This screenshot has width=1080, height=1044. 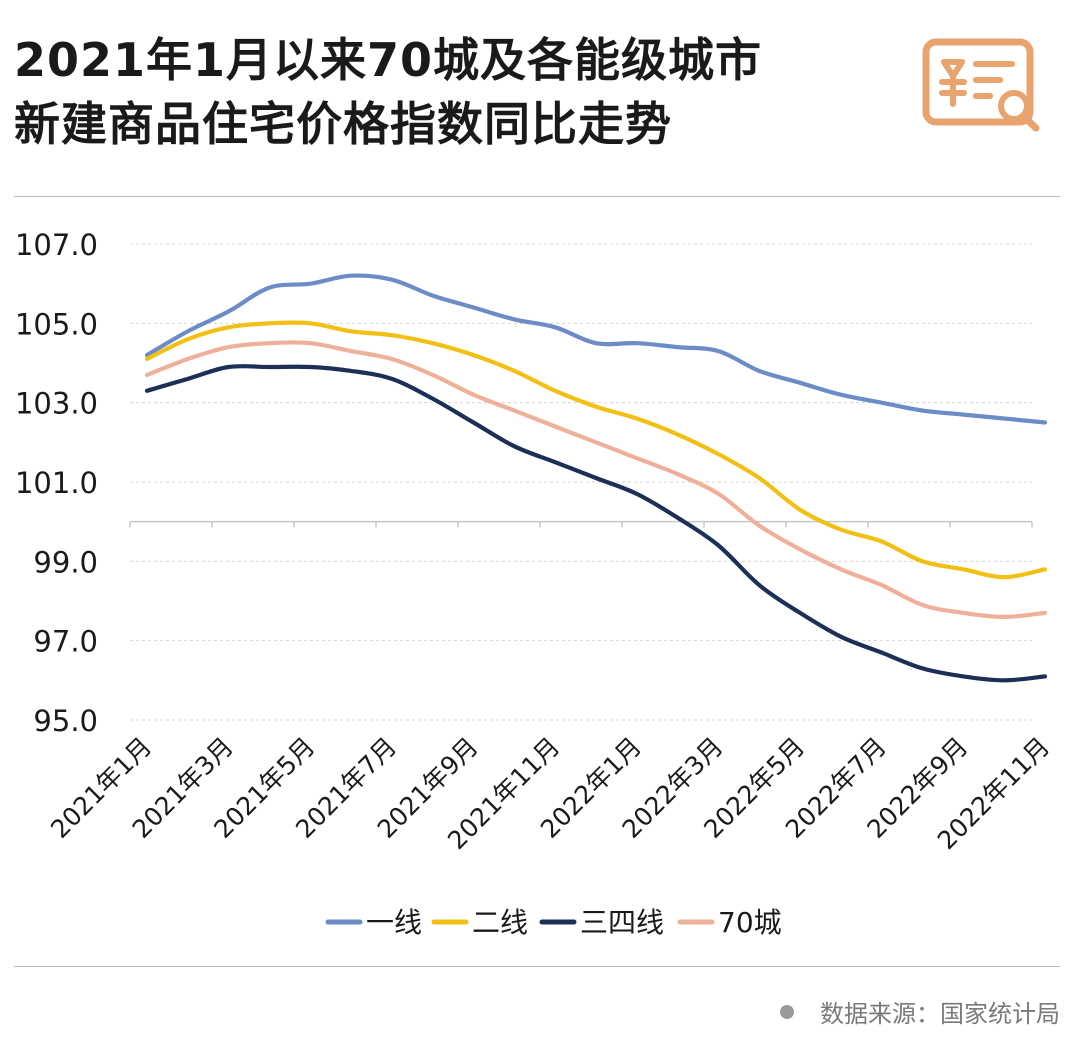 What do you see at coordinates (500, 922) in the screenshot?
I see `legend-label: 二线` at bounding box center [500, 922].